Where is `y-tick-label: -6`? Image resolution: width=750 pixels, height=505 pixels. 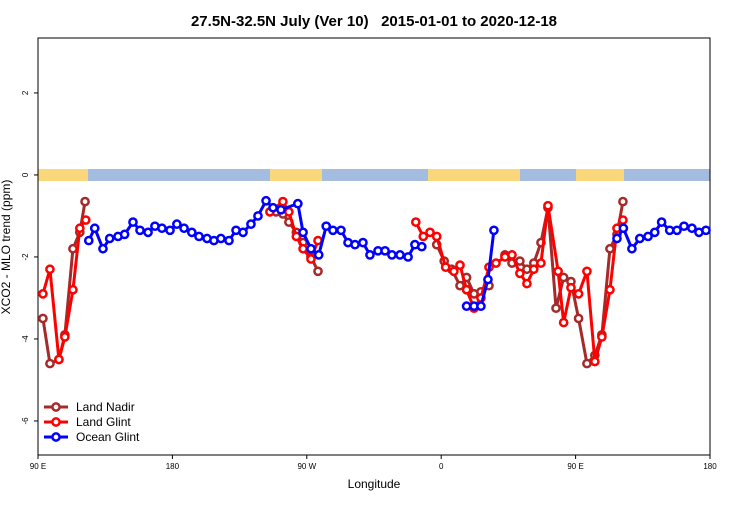
y-tick-label: -6 is located at coordinates (25, 421).